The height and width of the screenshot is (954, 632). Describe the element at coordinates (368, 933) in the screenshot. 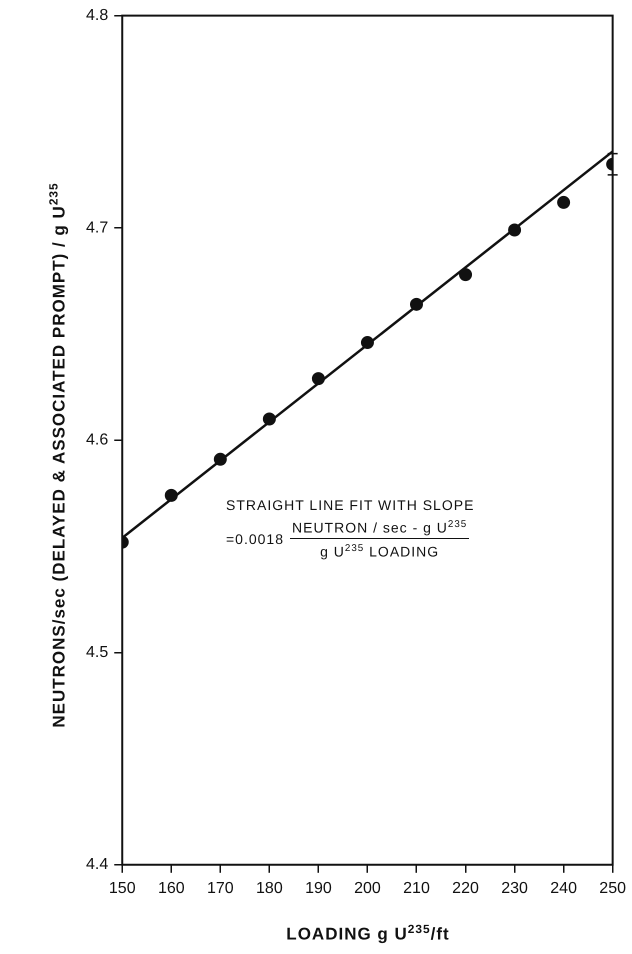

I see `x-axis-title: LOADING g U$^{235}$/ft` at that location.